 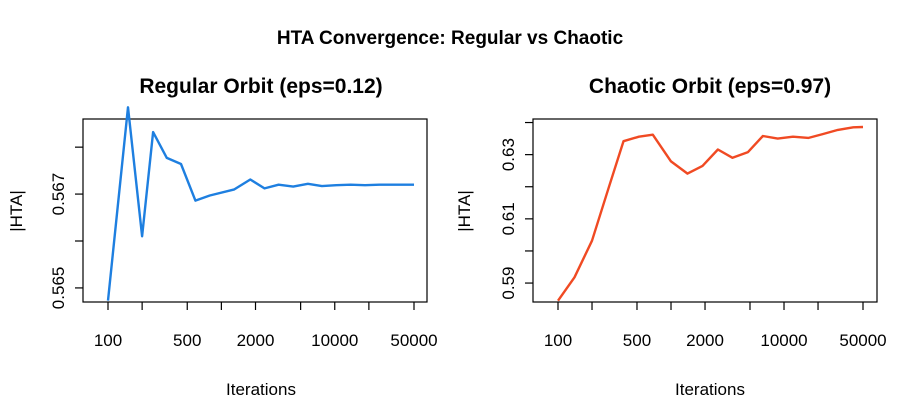 I want to click on panel-title: Chaotic Orbit (eps=0.97), so click(x=710, y=86).